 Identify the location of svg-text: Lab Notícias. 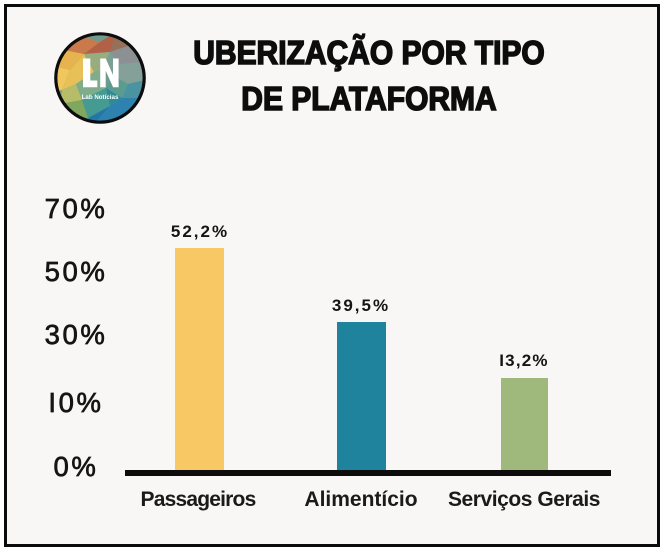
(100, 97).